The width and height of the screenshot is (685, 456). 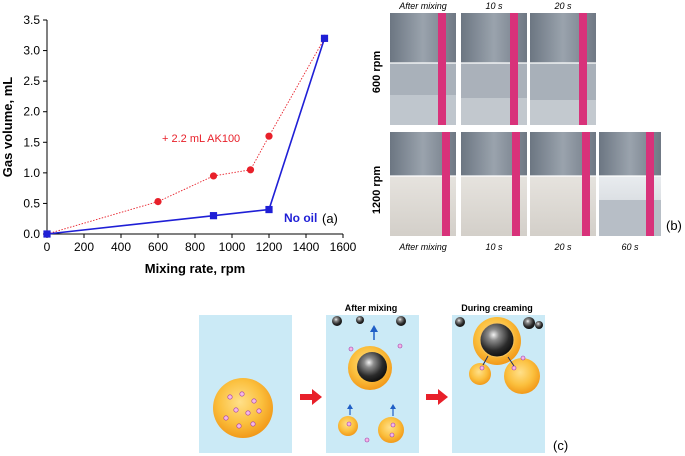 What do you see at coordinates (31, 203) in the screenshot?
I see `y-tick-label: 0.5` at bounding box center [31, 203].